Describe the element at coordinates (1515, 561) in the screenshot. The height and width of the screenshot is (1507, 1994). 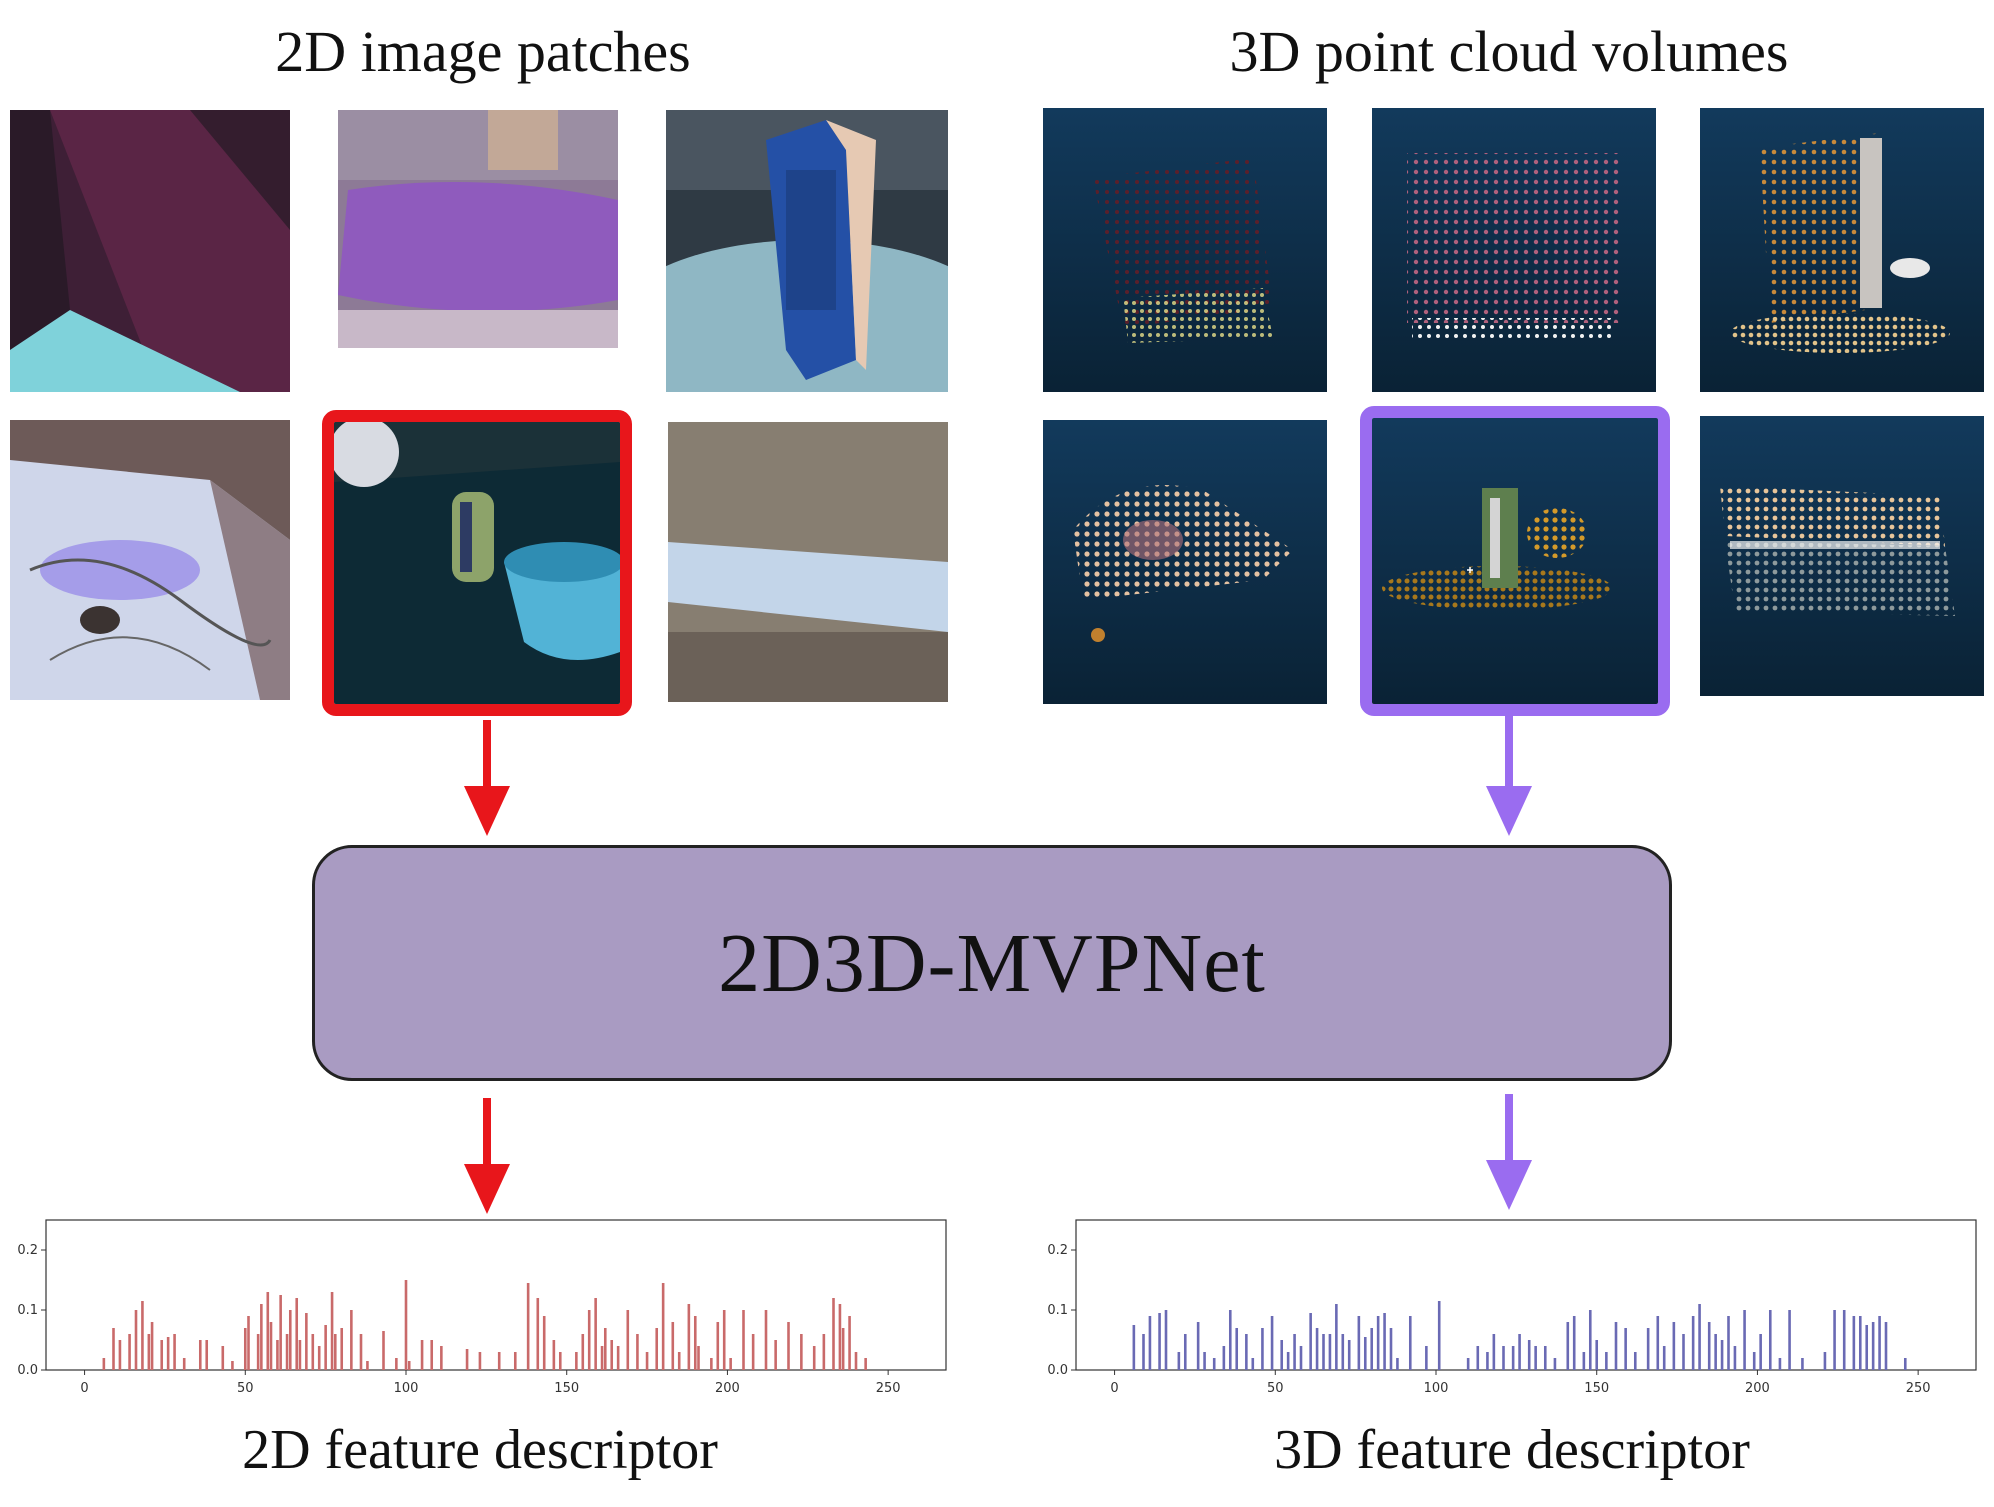
I see `point-cloud-selected-can-and-bowl` at that location.